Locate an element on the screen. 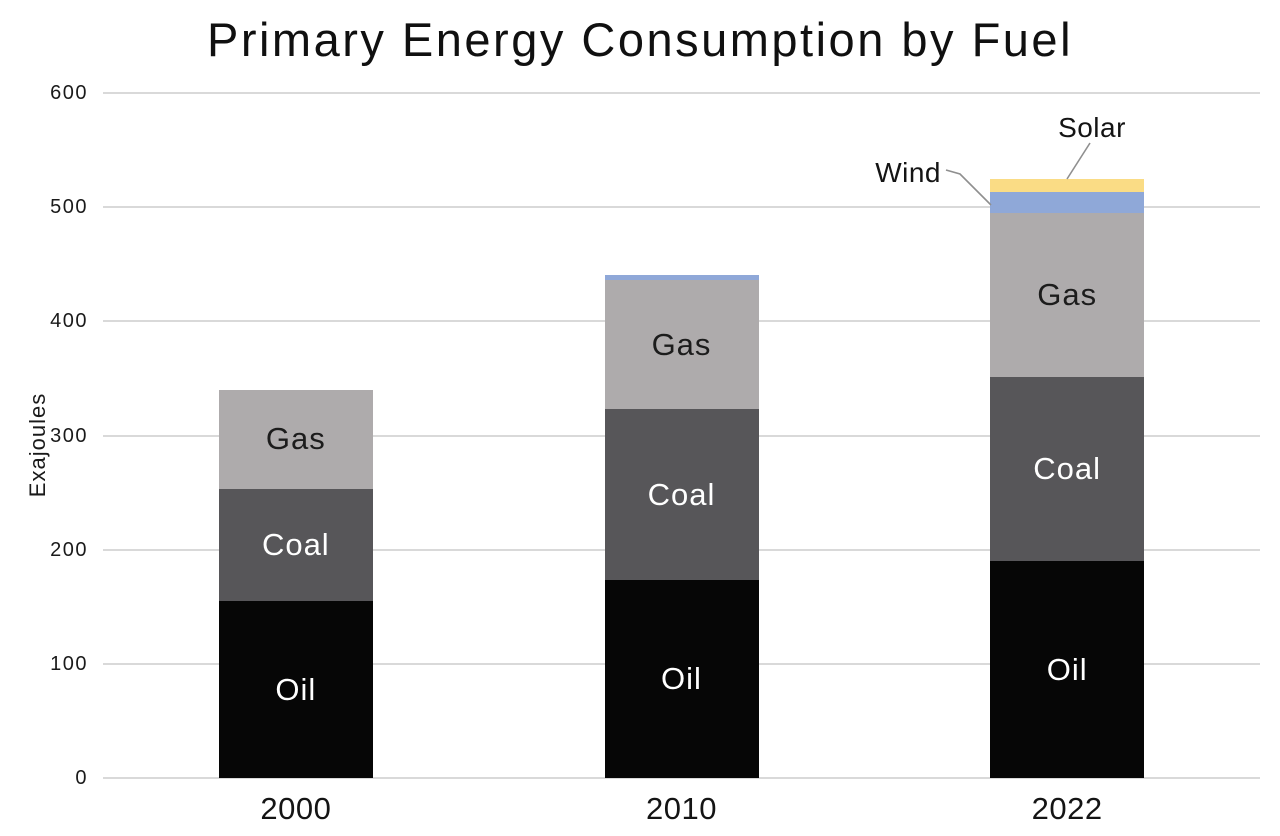 The height and width of the screenshot is (836, 1280). bar-segment-gas-2010: Gas is located at coordinates (681, 345).